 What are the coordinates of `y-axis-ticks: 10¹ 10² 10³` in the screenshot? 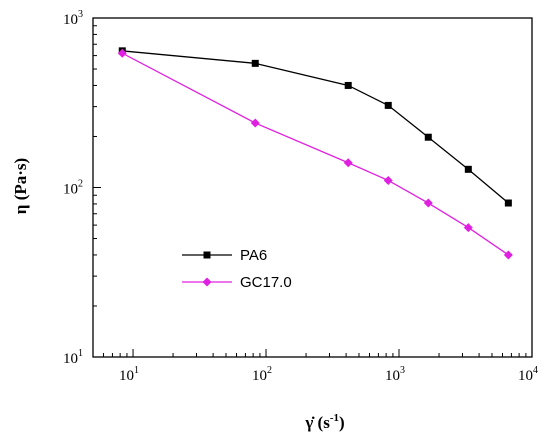 It's located at (82, 188).